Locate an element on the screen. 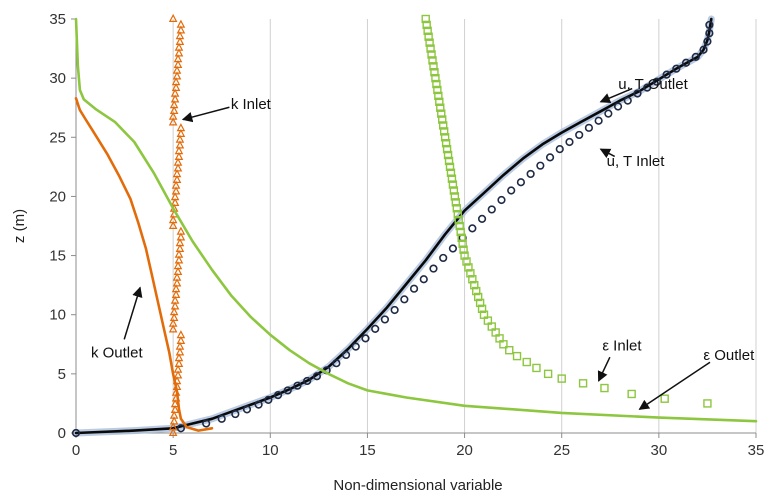 The width and height of the screenshot is (771, 497). annotation-arrow-outlet is located at coordinates (674, 385).